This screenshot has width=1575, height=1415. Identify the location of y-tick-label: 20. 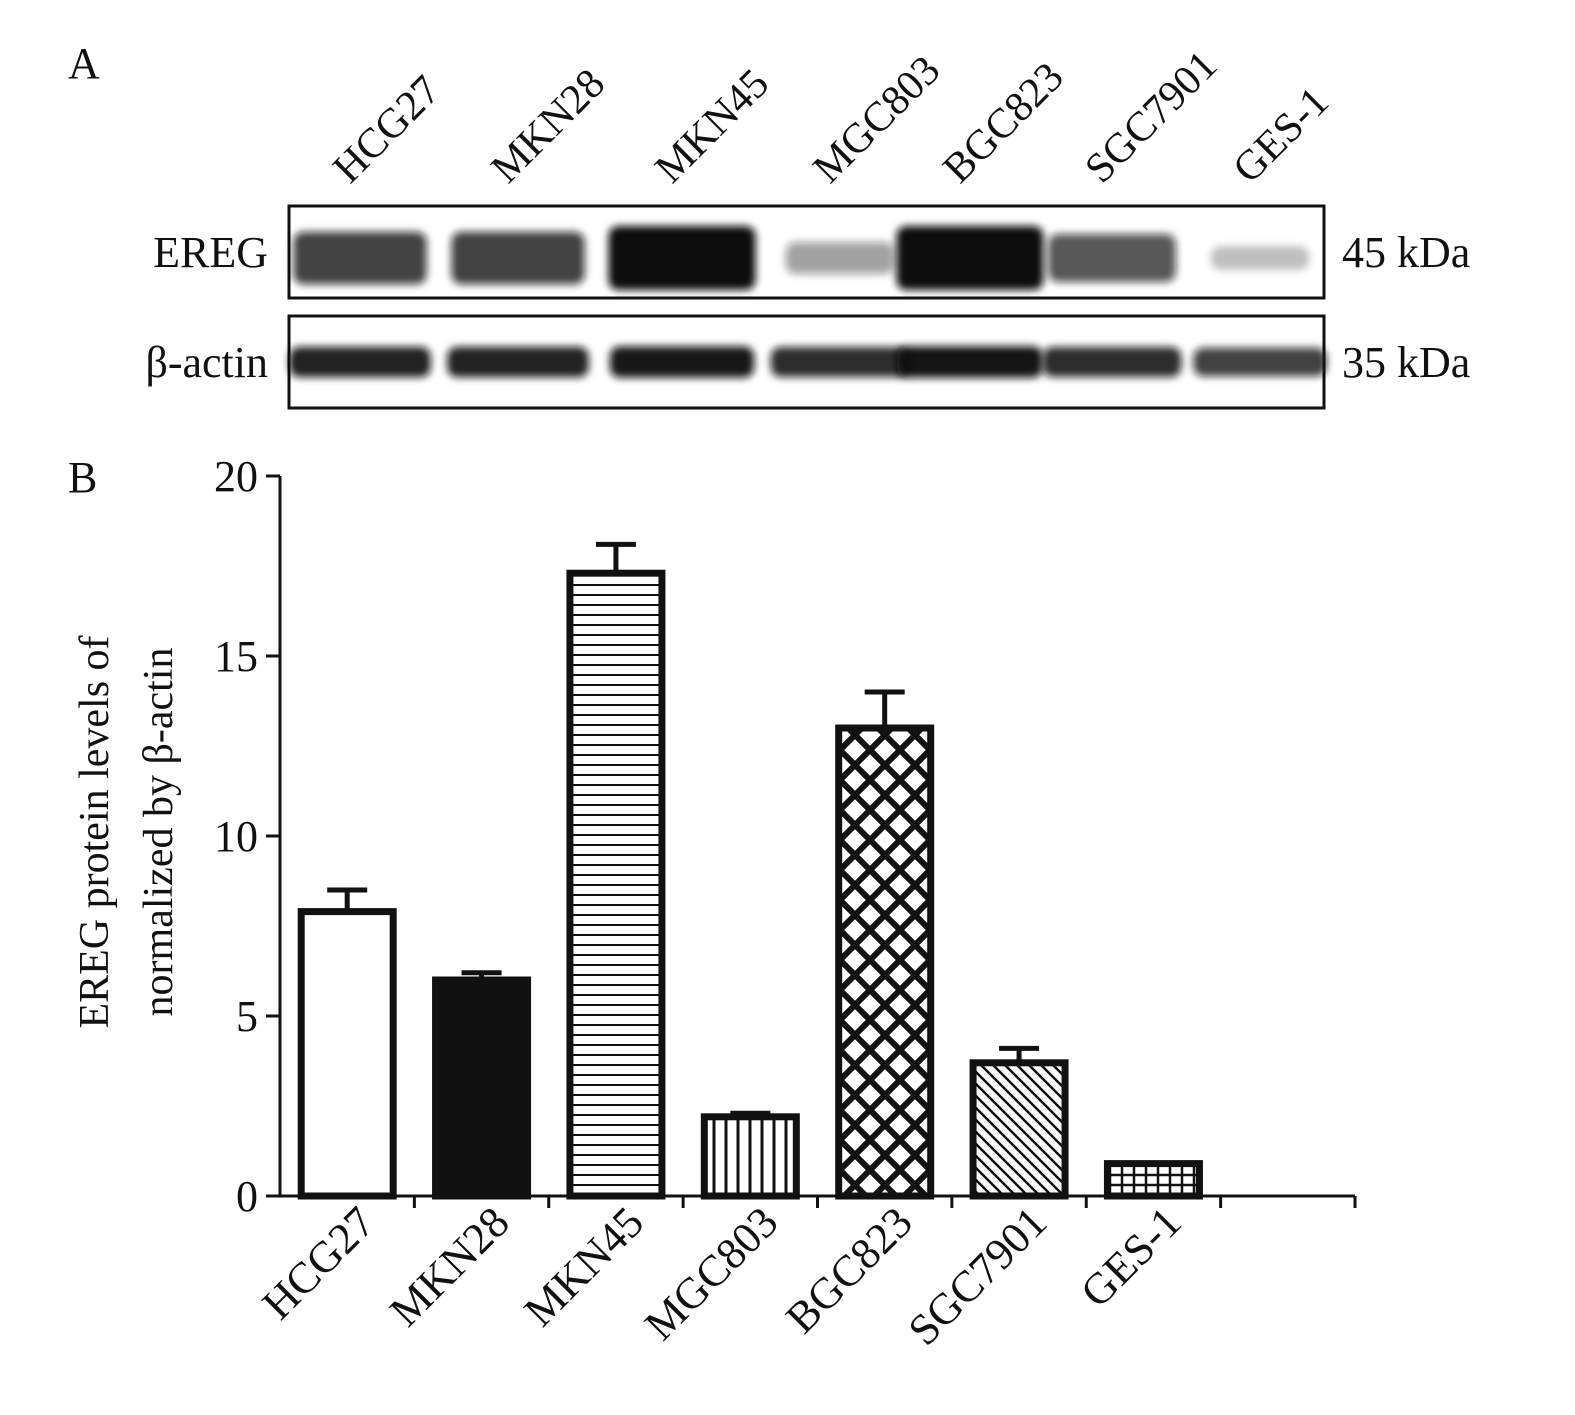
(236, 476).